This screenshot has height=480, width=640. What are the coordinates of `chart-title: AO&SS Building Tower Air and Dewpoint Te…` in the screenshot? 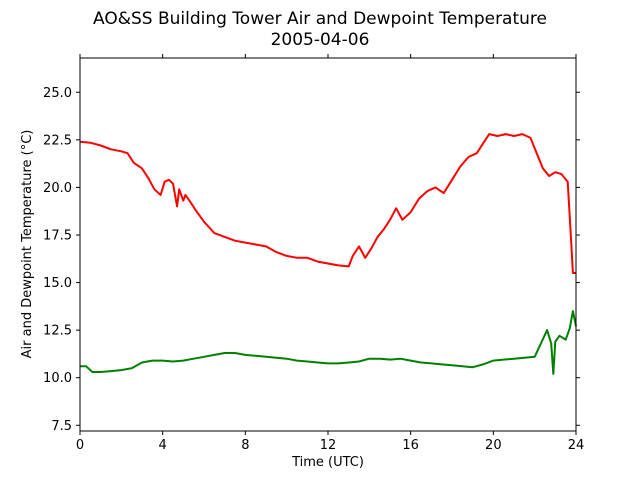 It's located at (320, 19).